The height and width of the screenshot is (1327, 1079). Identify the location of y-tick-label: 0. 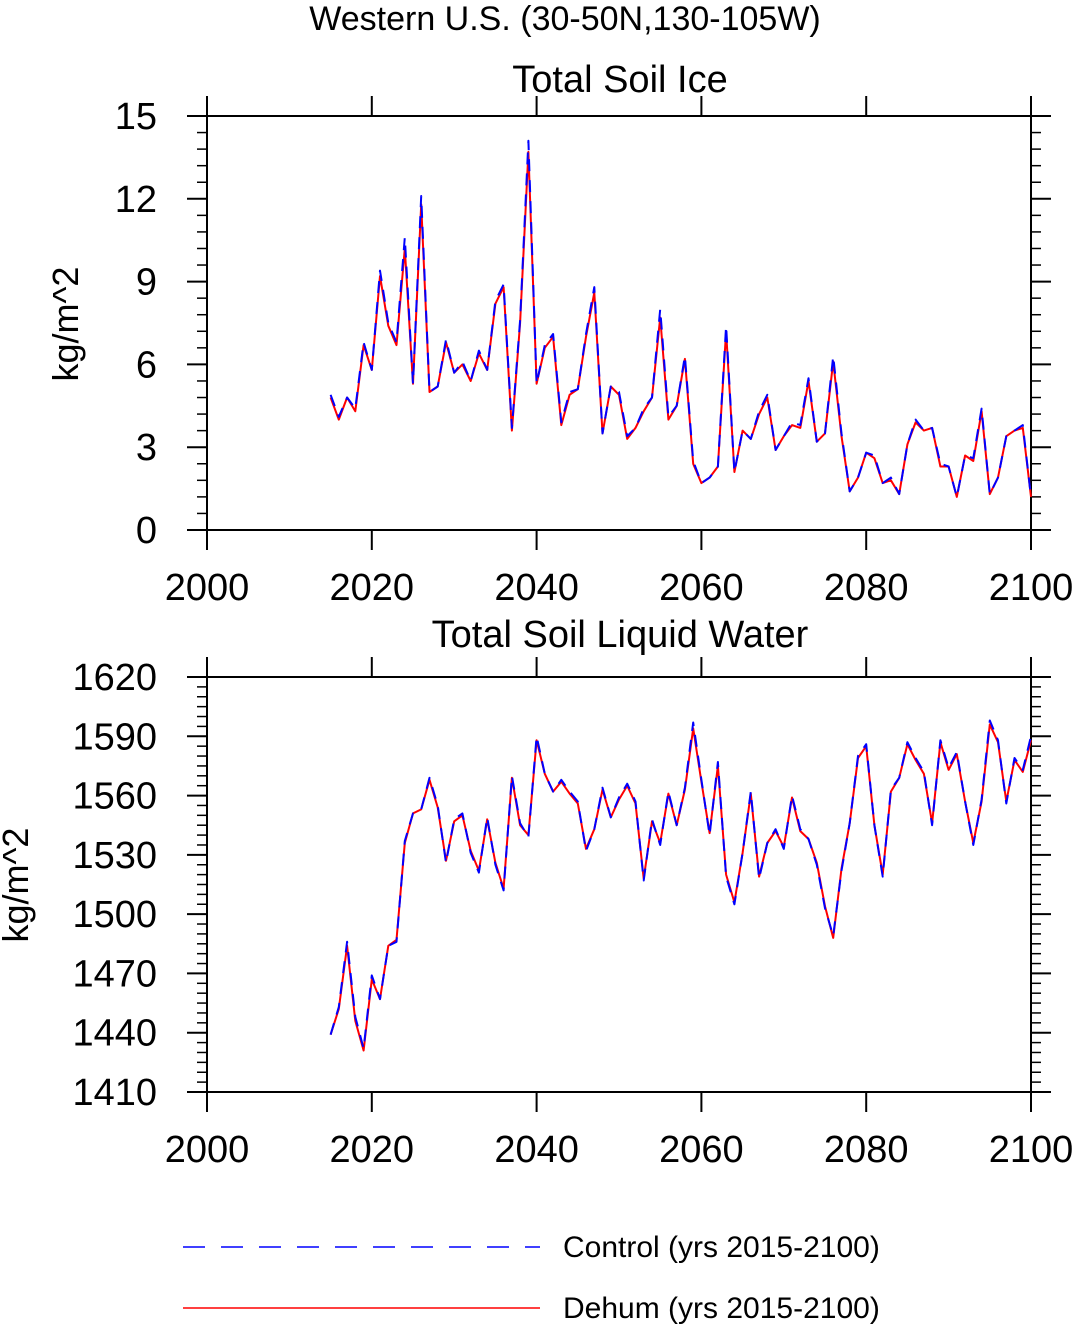
(146, 531).